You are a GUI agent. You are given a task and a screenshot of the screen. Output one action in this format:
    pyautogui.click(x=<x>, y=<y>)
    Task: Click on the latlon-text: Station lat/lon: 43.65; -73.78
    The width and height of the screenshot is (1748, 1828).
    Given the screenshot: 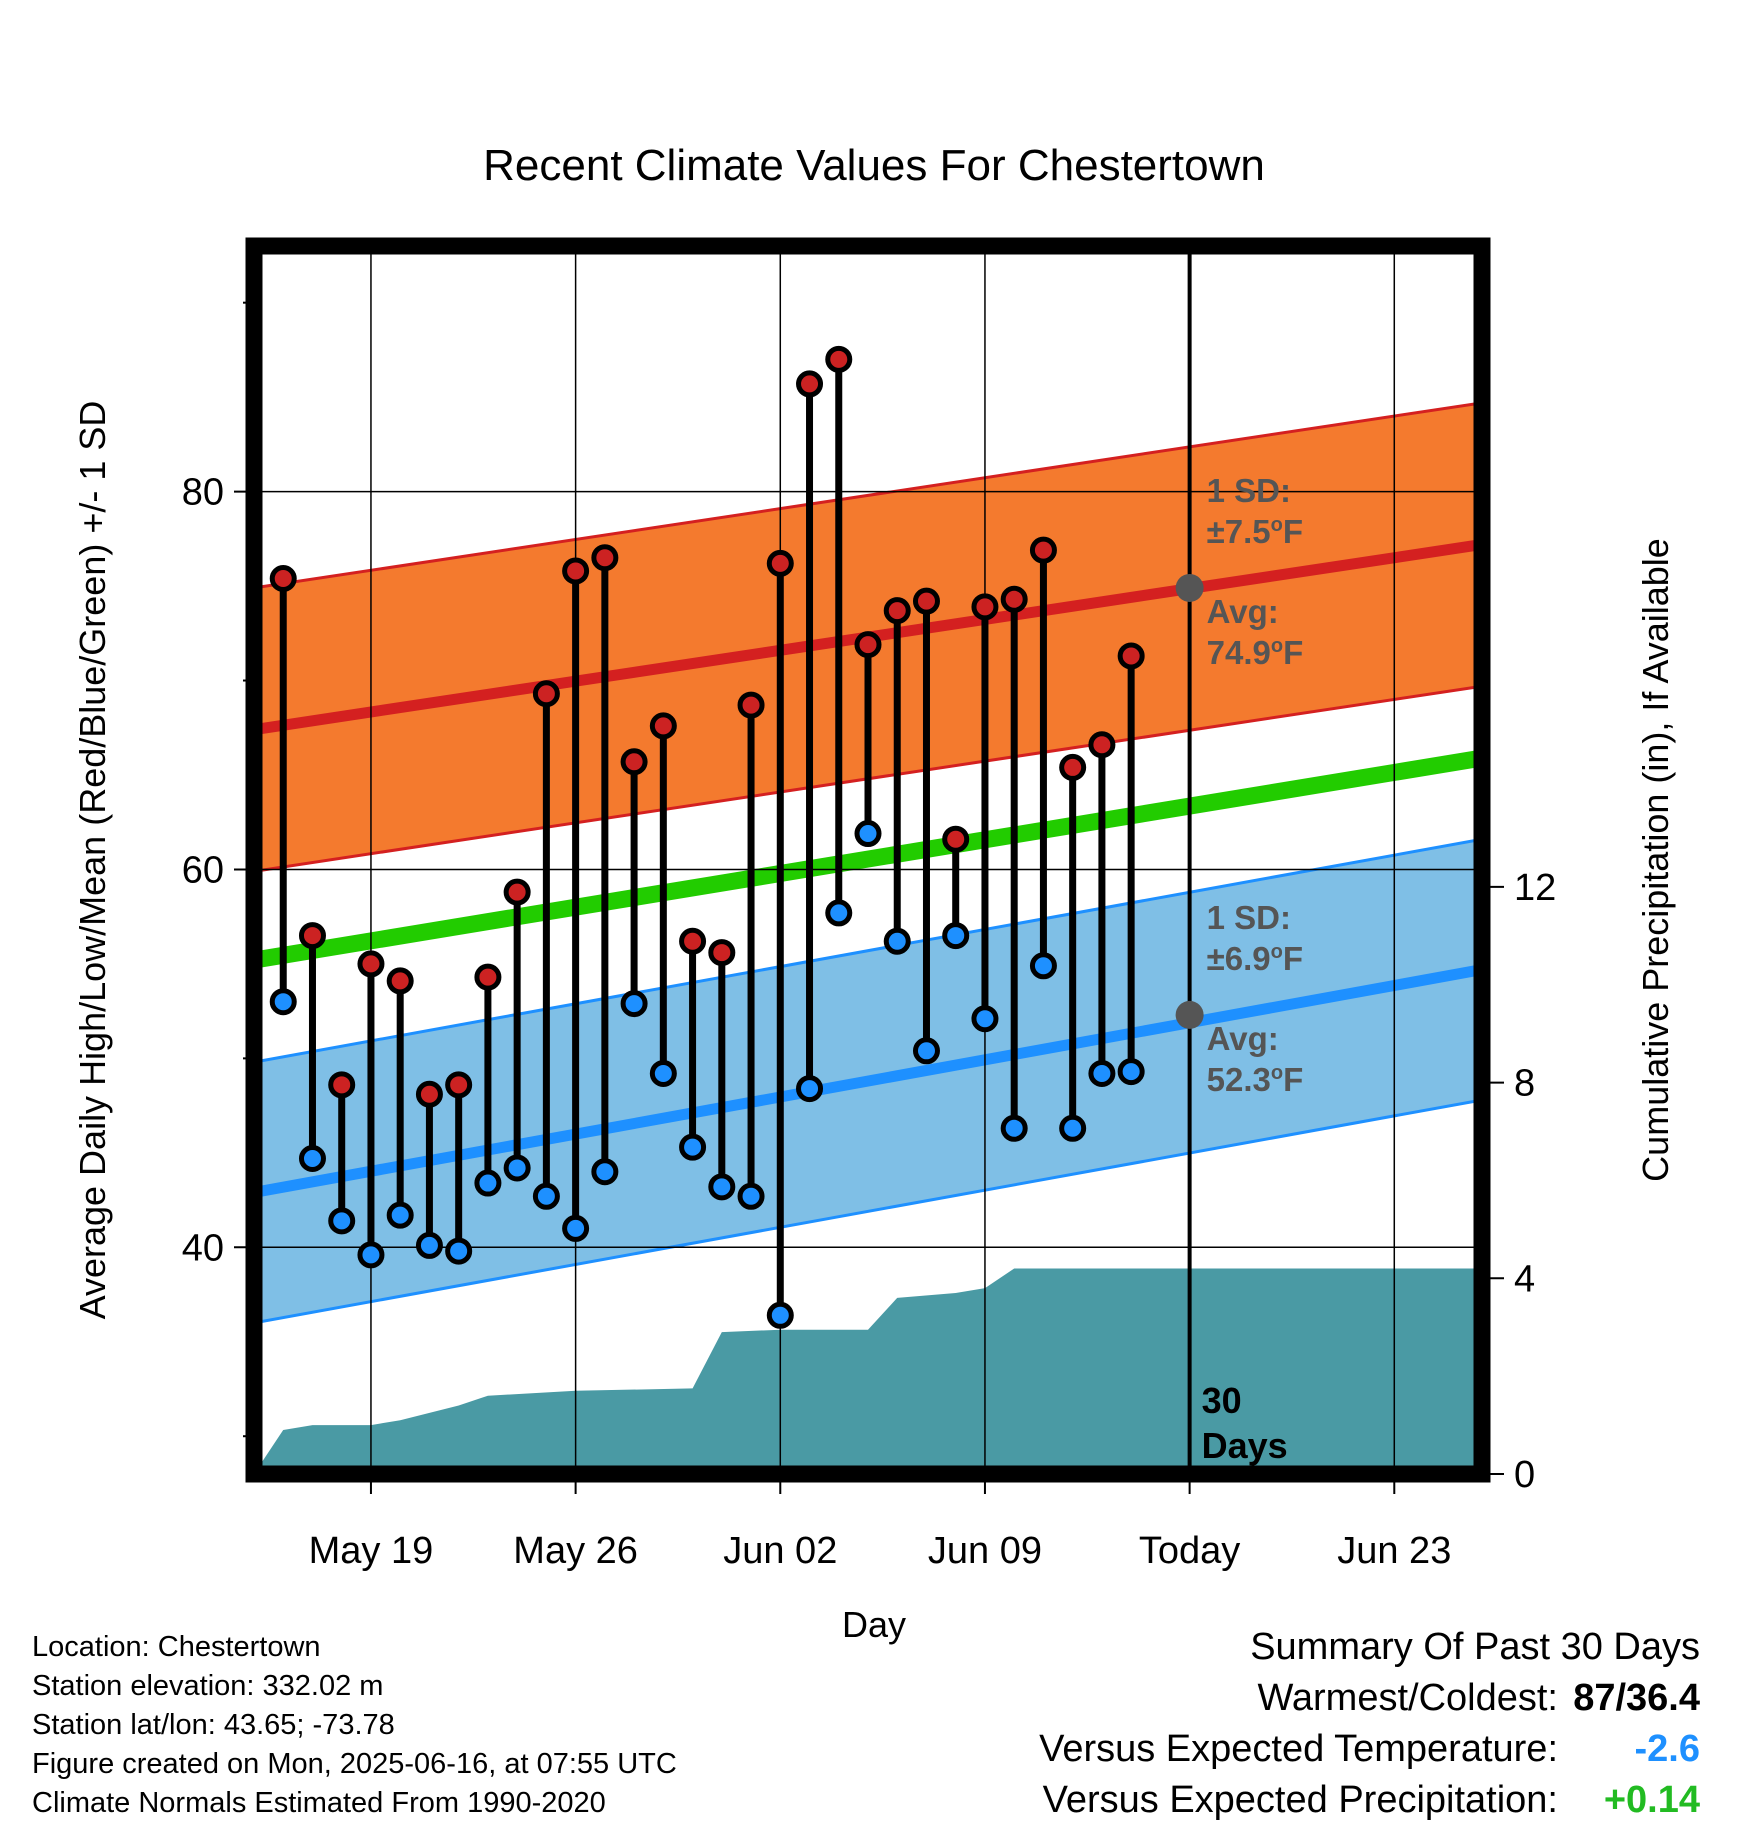 What is the action you would take?
    pyautogui.click(x=213, y=1725)
    